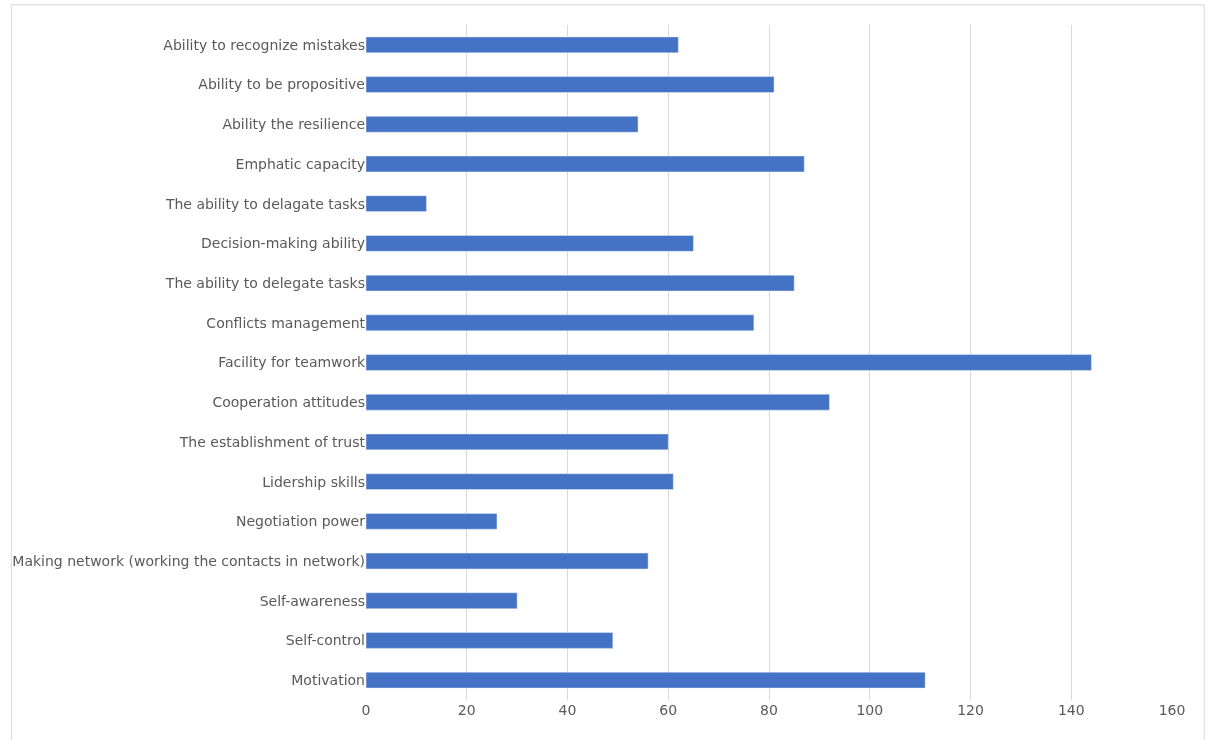 This screenshot has width=1212, height=740. What do you see at coordinates (281, 84) in the screenshot?
I see `y-tick-label: Ability to be propositive` at bounding box center [281, 84].